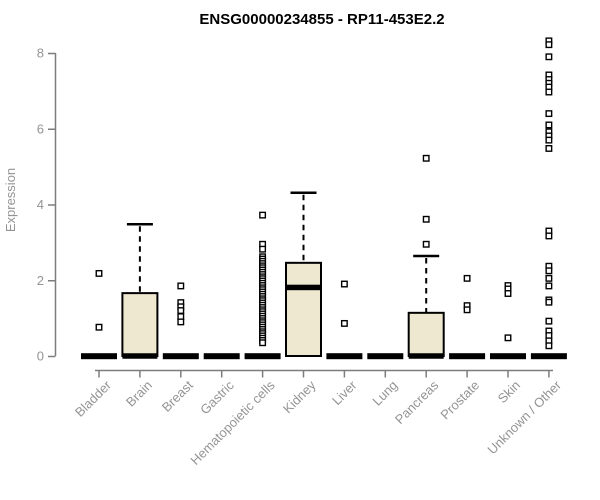 Image resolution: width=600 pixels, height=500 pixels. I want to click on box-bladder, so click(99, 314).